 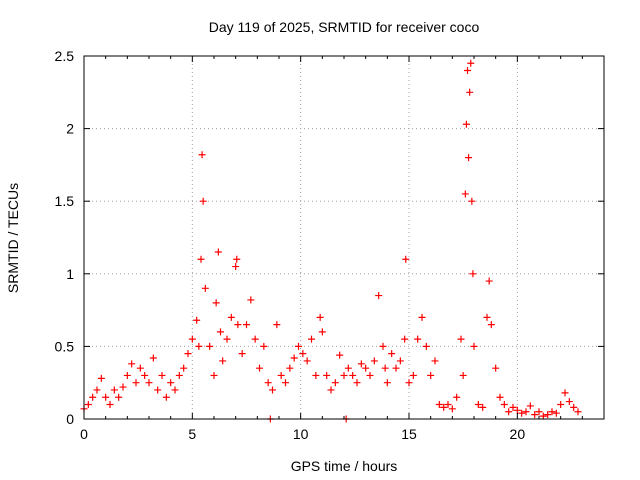 I want to click on y-tick-label: 1.5, so click(x=65, y=201).